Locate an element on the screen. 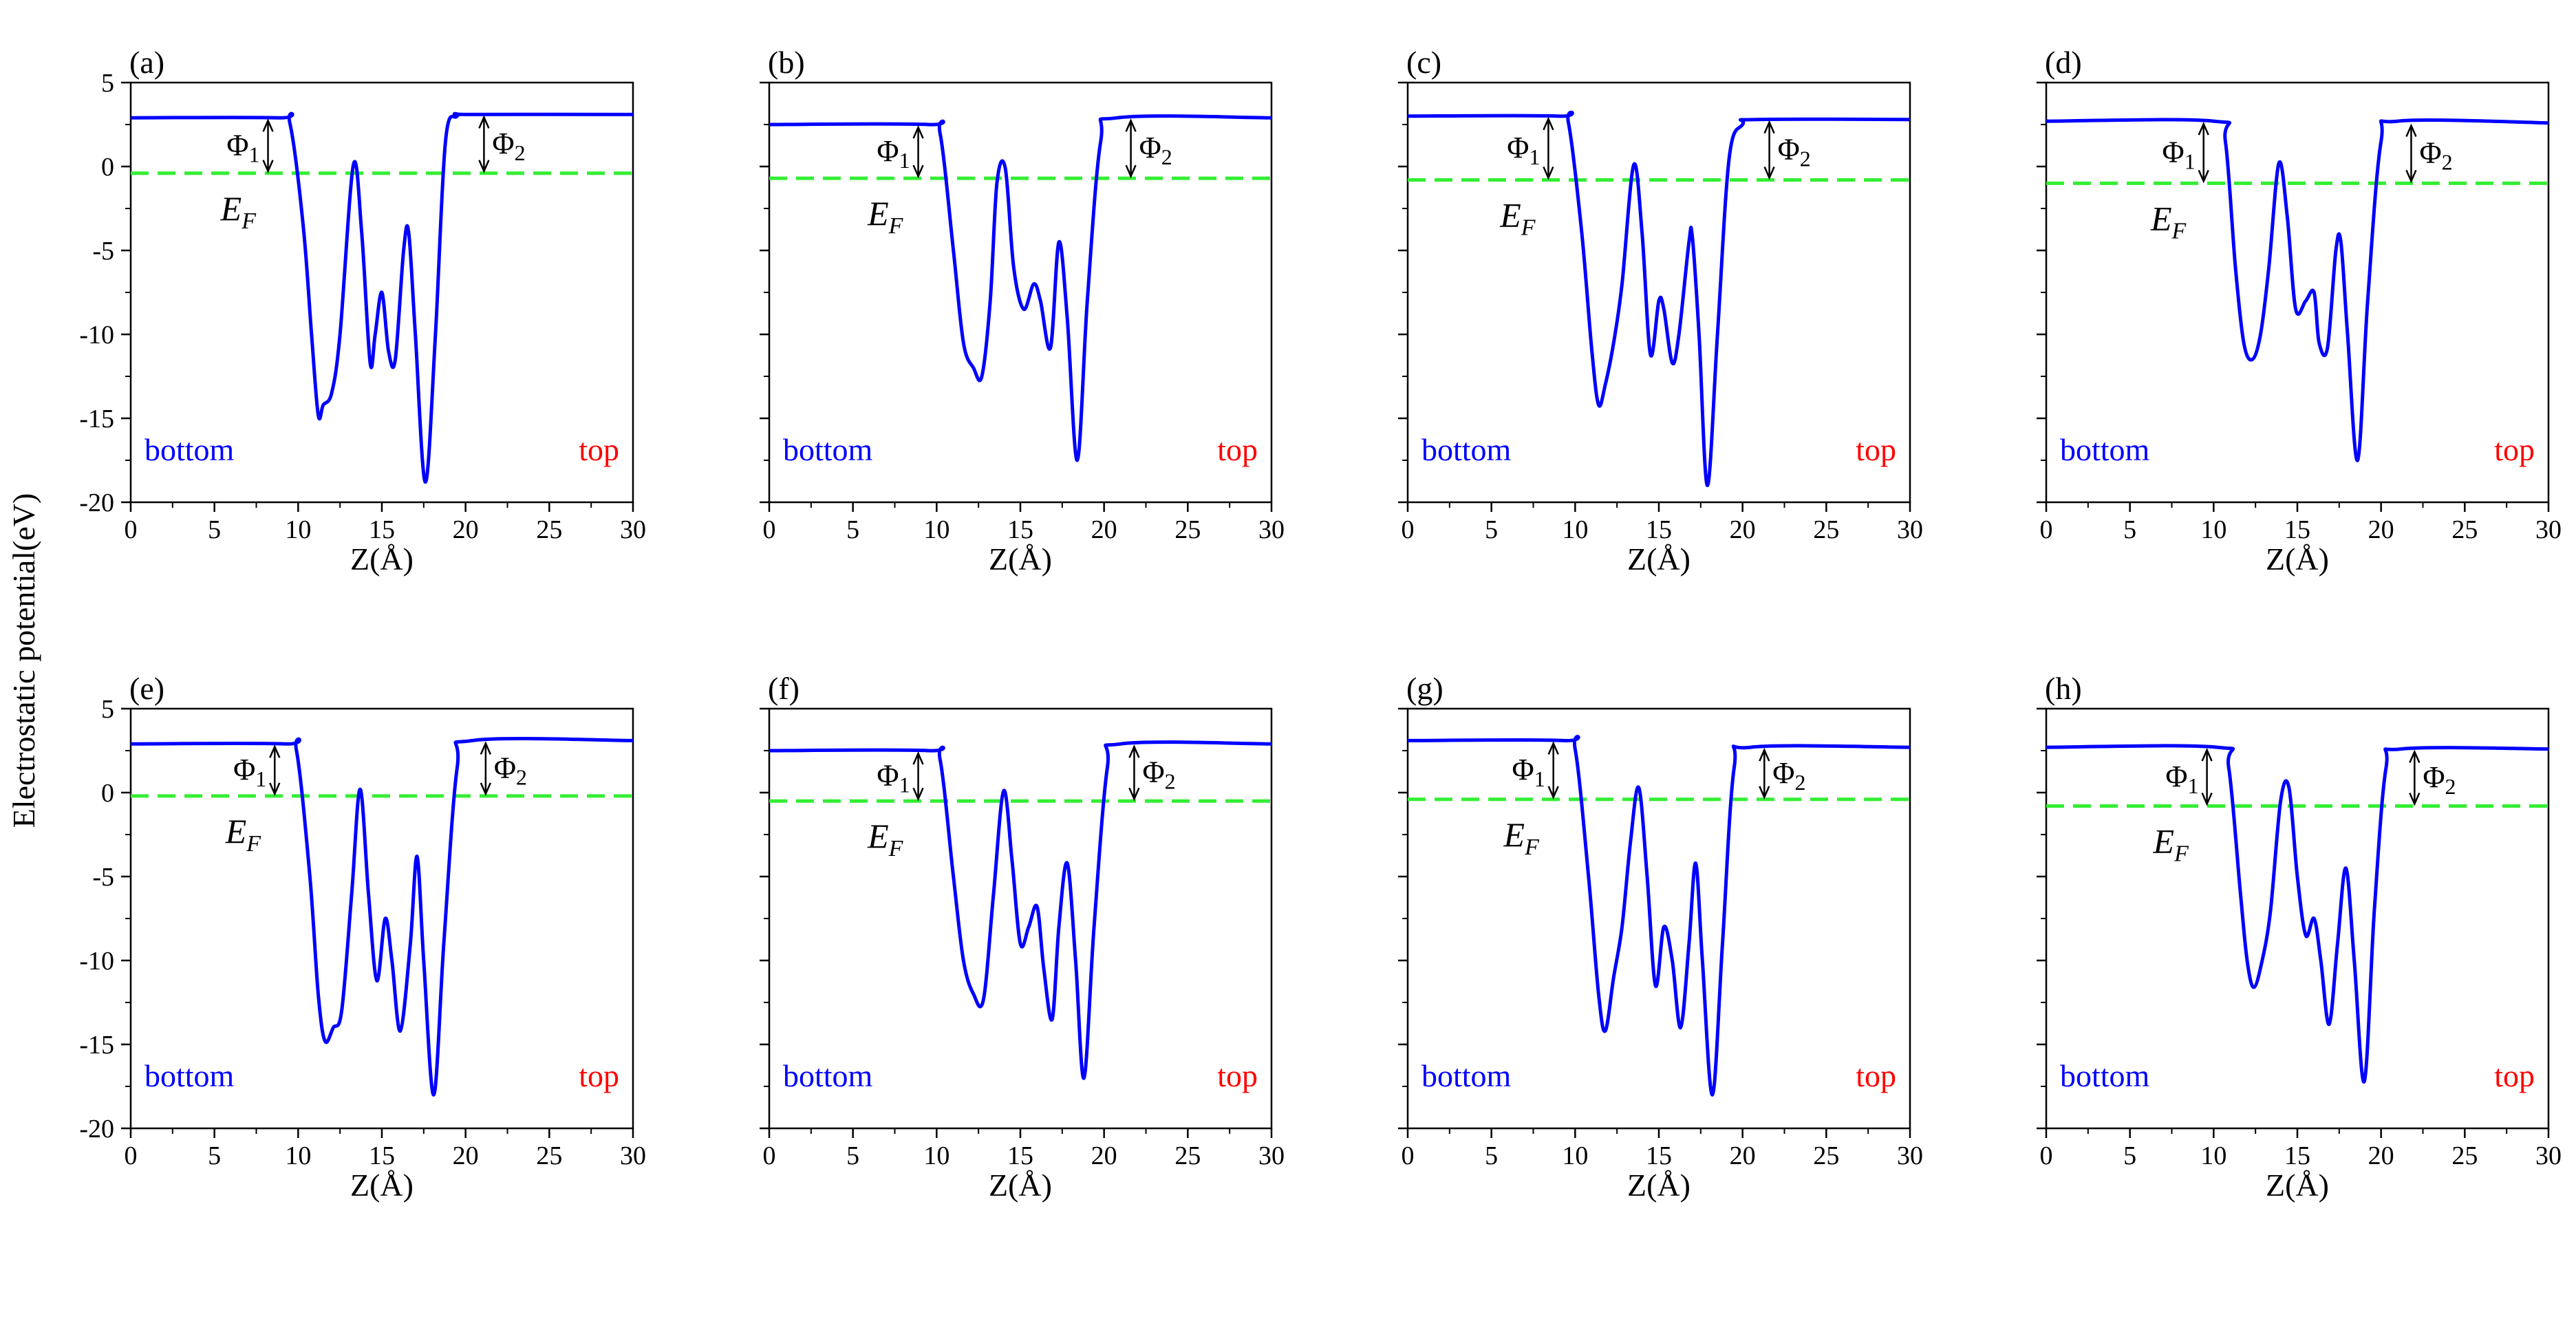  panel-h: 0 5 10 15 20 25 30 Z(Å) (h) Φ1 Φ2 EF bottom top is located at coordinates (2299, 937).